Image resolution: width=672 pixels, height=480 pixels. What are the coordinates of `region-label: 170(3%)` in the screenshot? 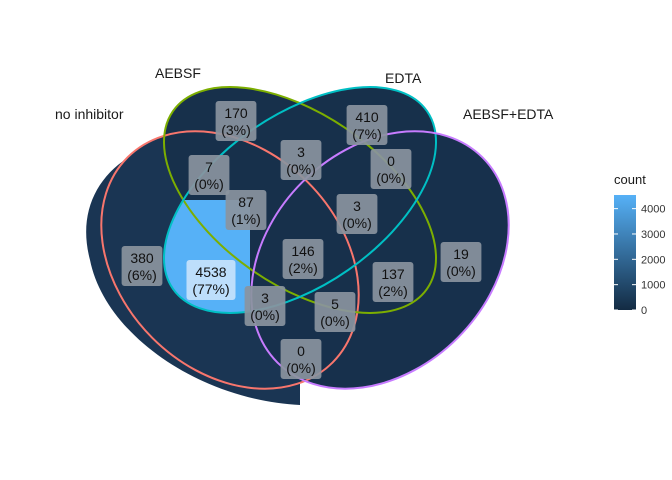 It's located at (236, 121).